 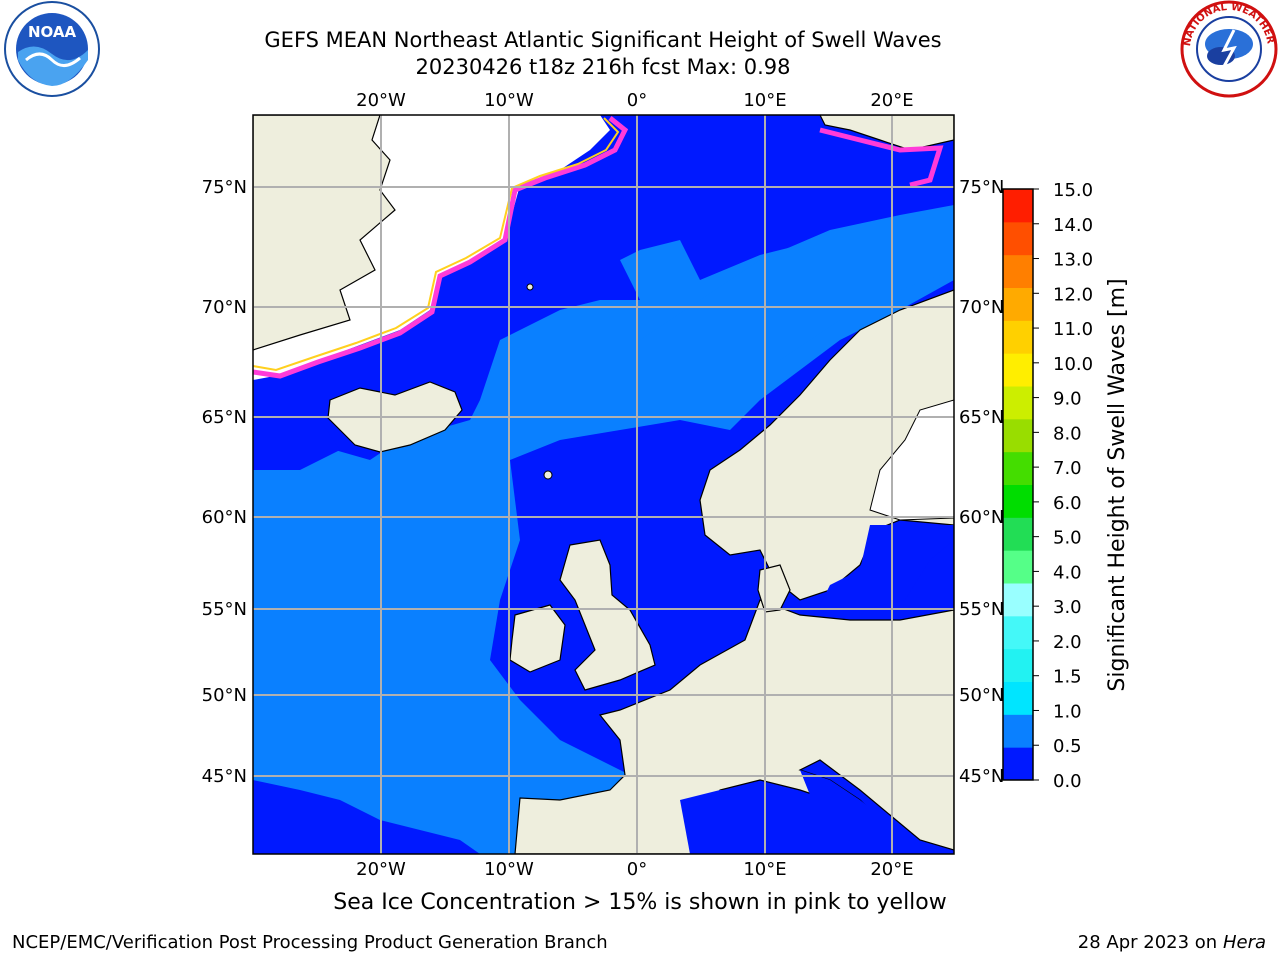 What do you see at coordinates (725, 822) in the screenshot?
I see `sea-mediterranean` at bounding box center [725, 822].